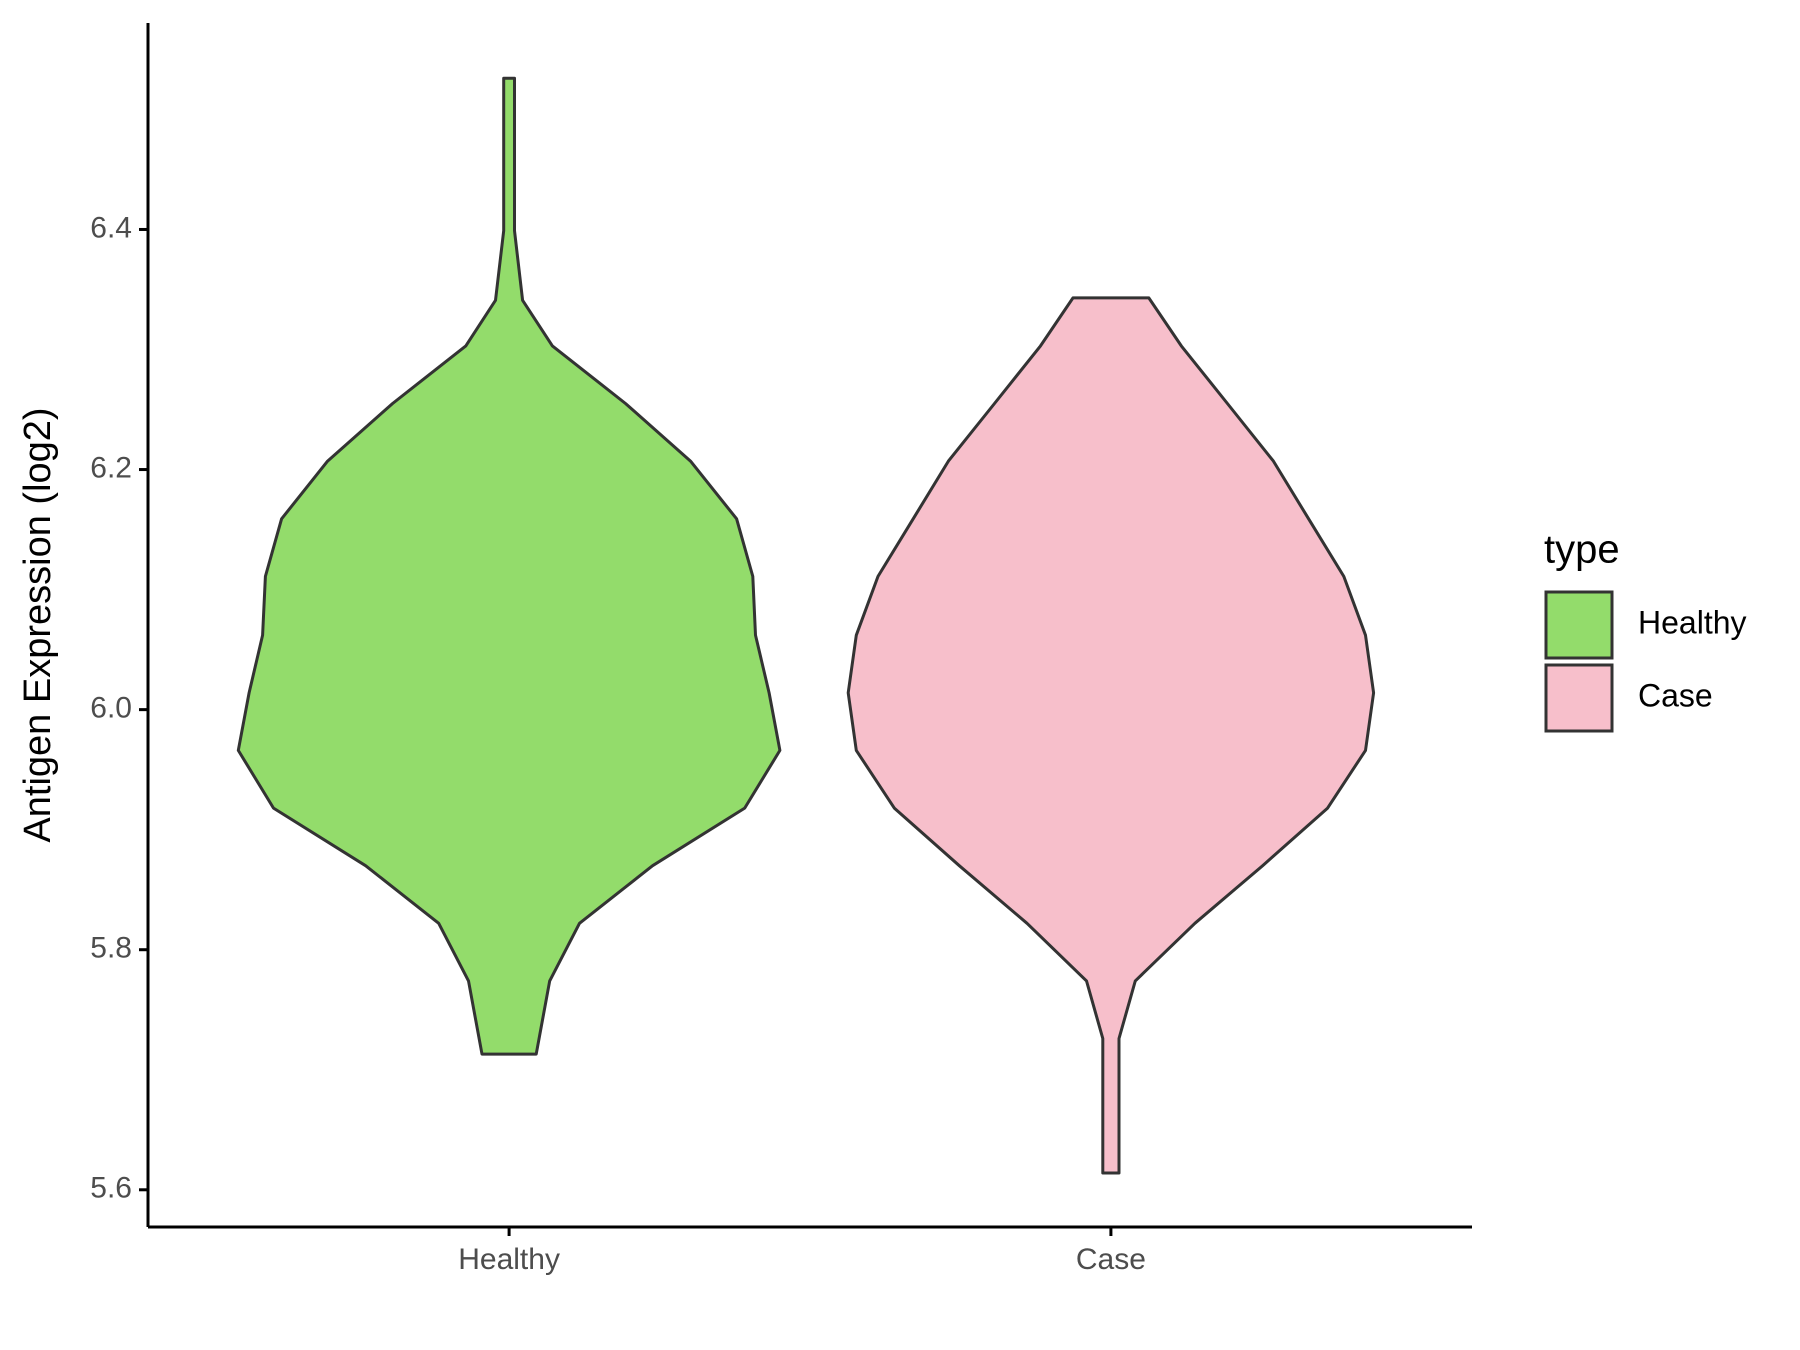  What do you see at coordinates (111, 708) in the screenshot?
I see `y-tick-label: 6.0` at bounding box center [111, 708].